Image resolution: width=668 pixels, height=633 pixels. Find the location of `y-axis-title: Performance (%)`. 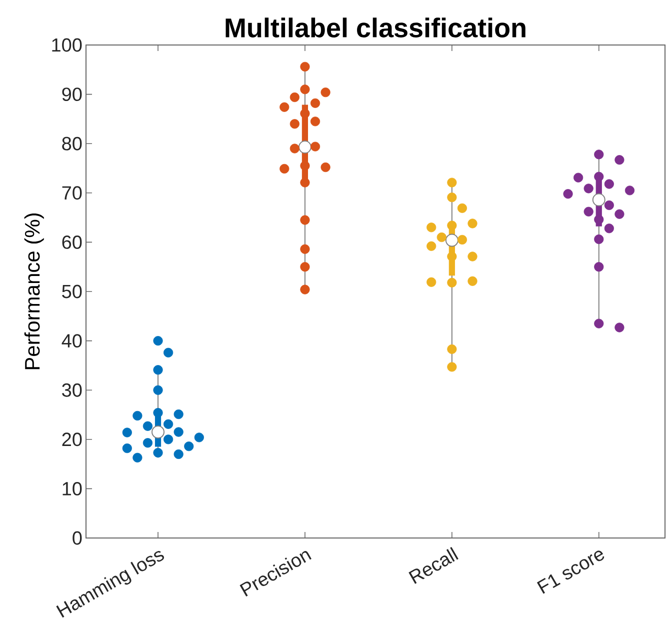

y-axis-title: Performance (%) is located at coordinates (34, 291).